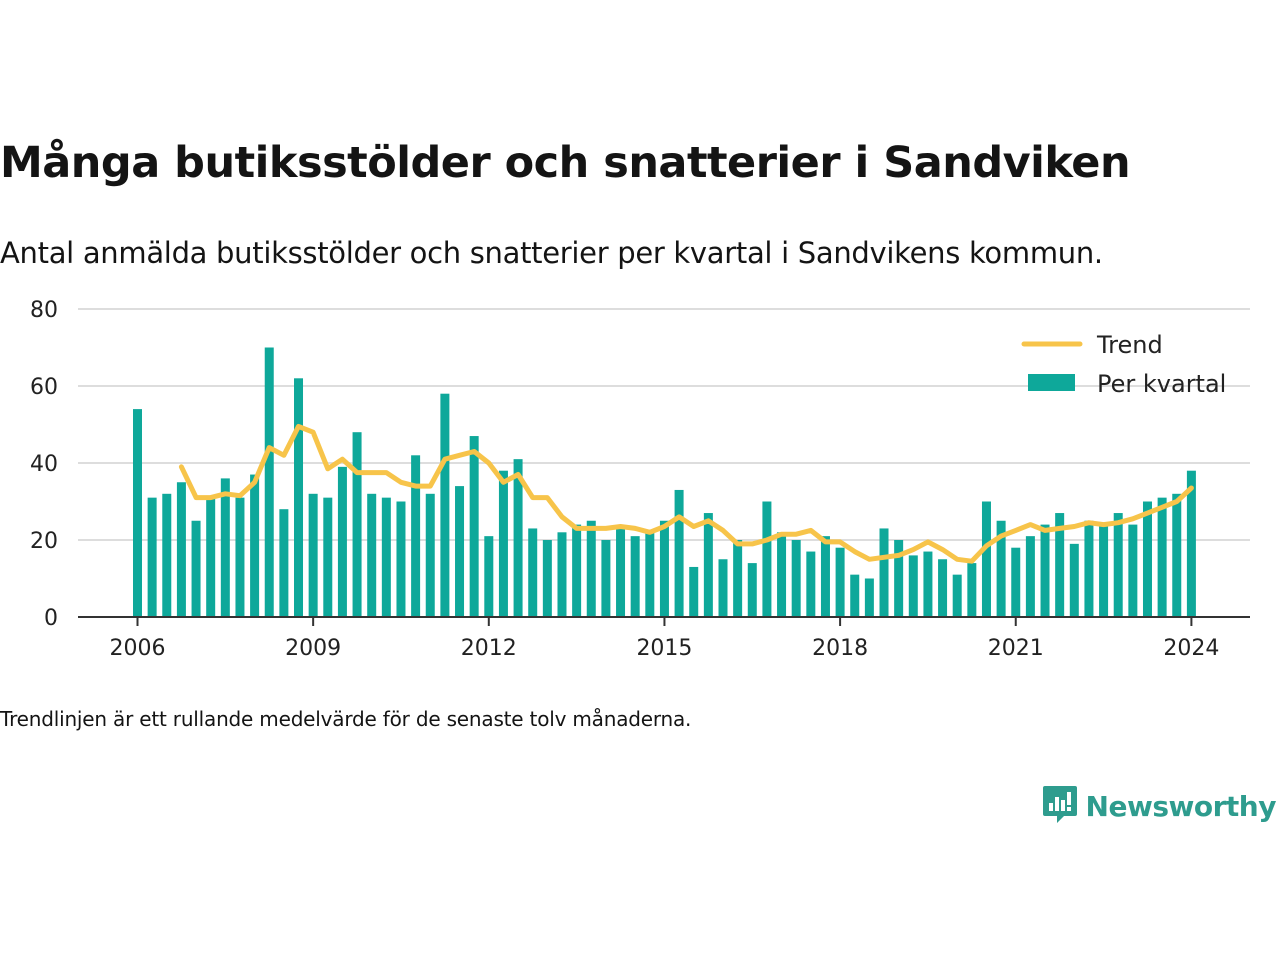  I want to click on x-tick-label: 2012, so click(489, 648).